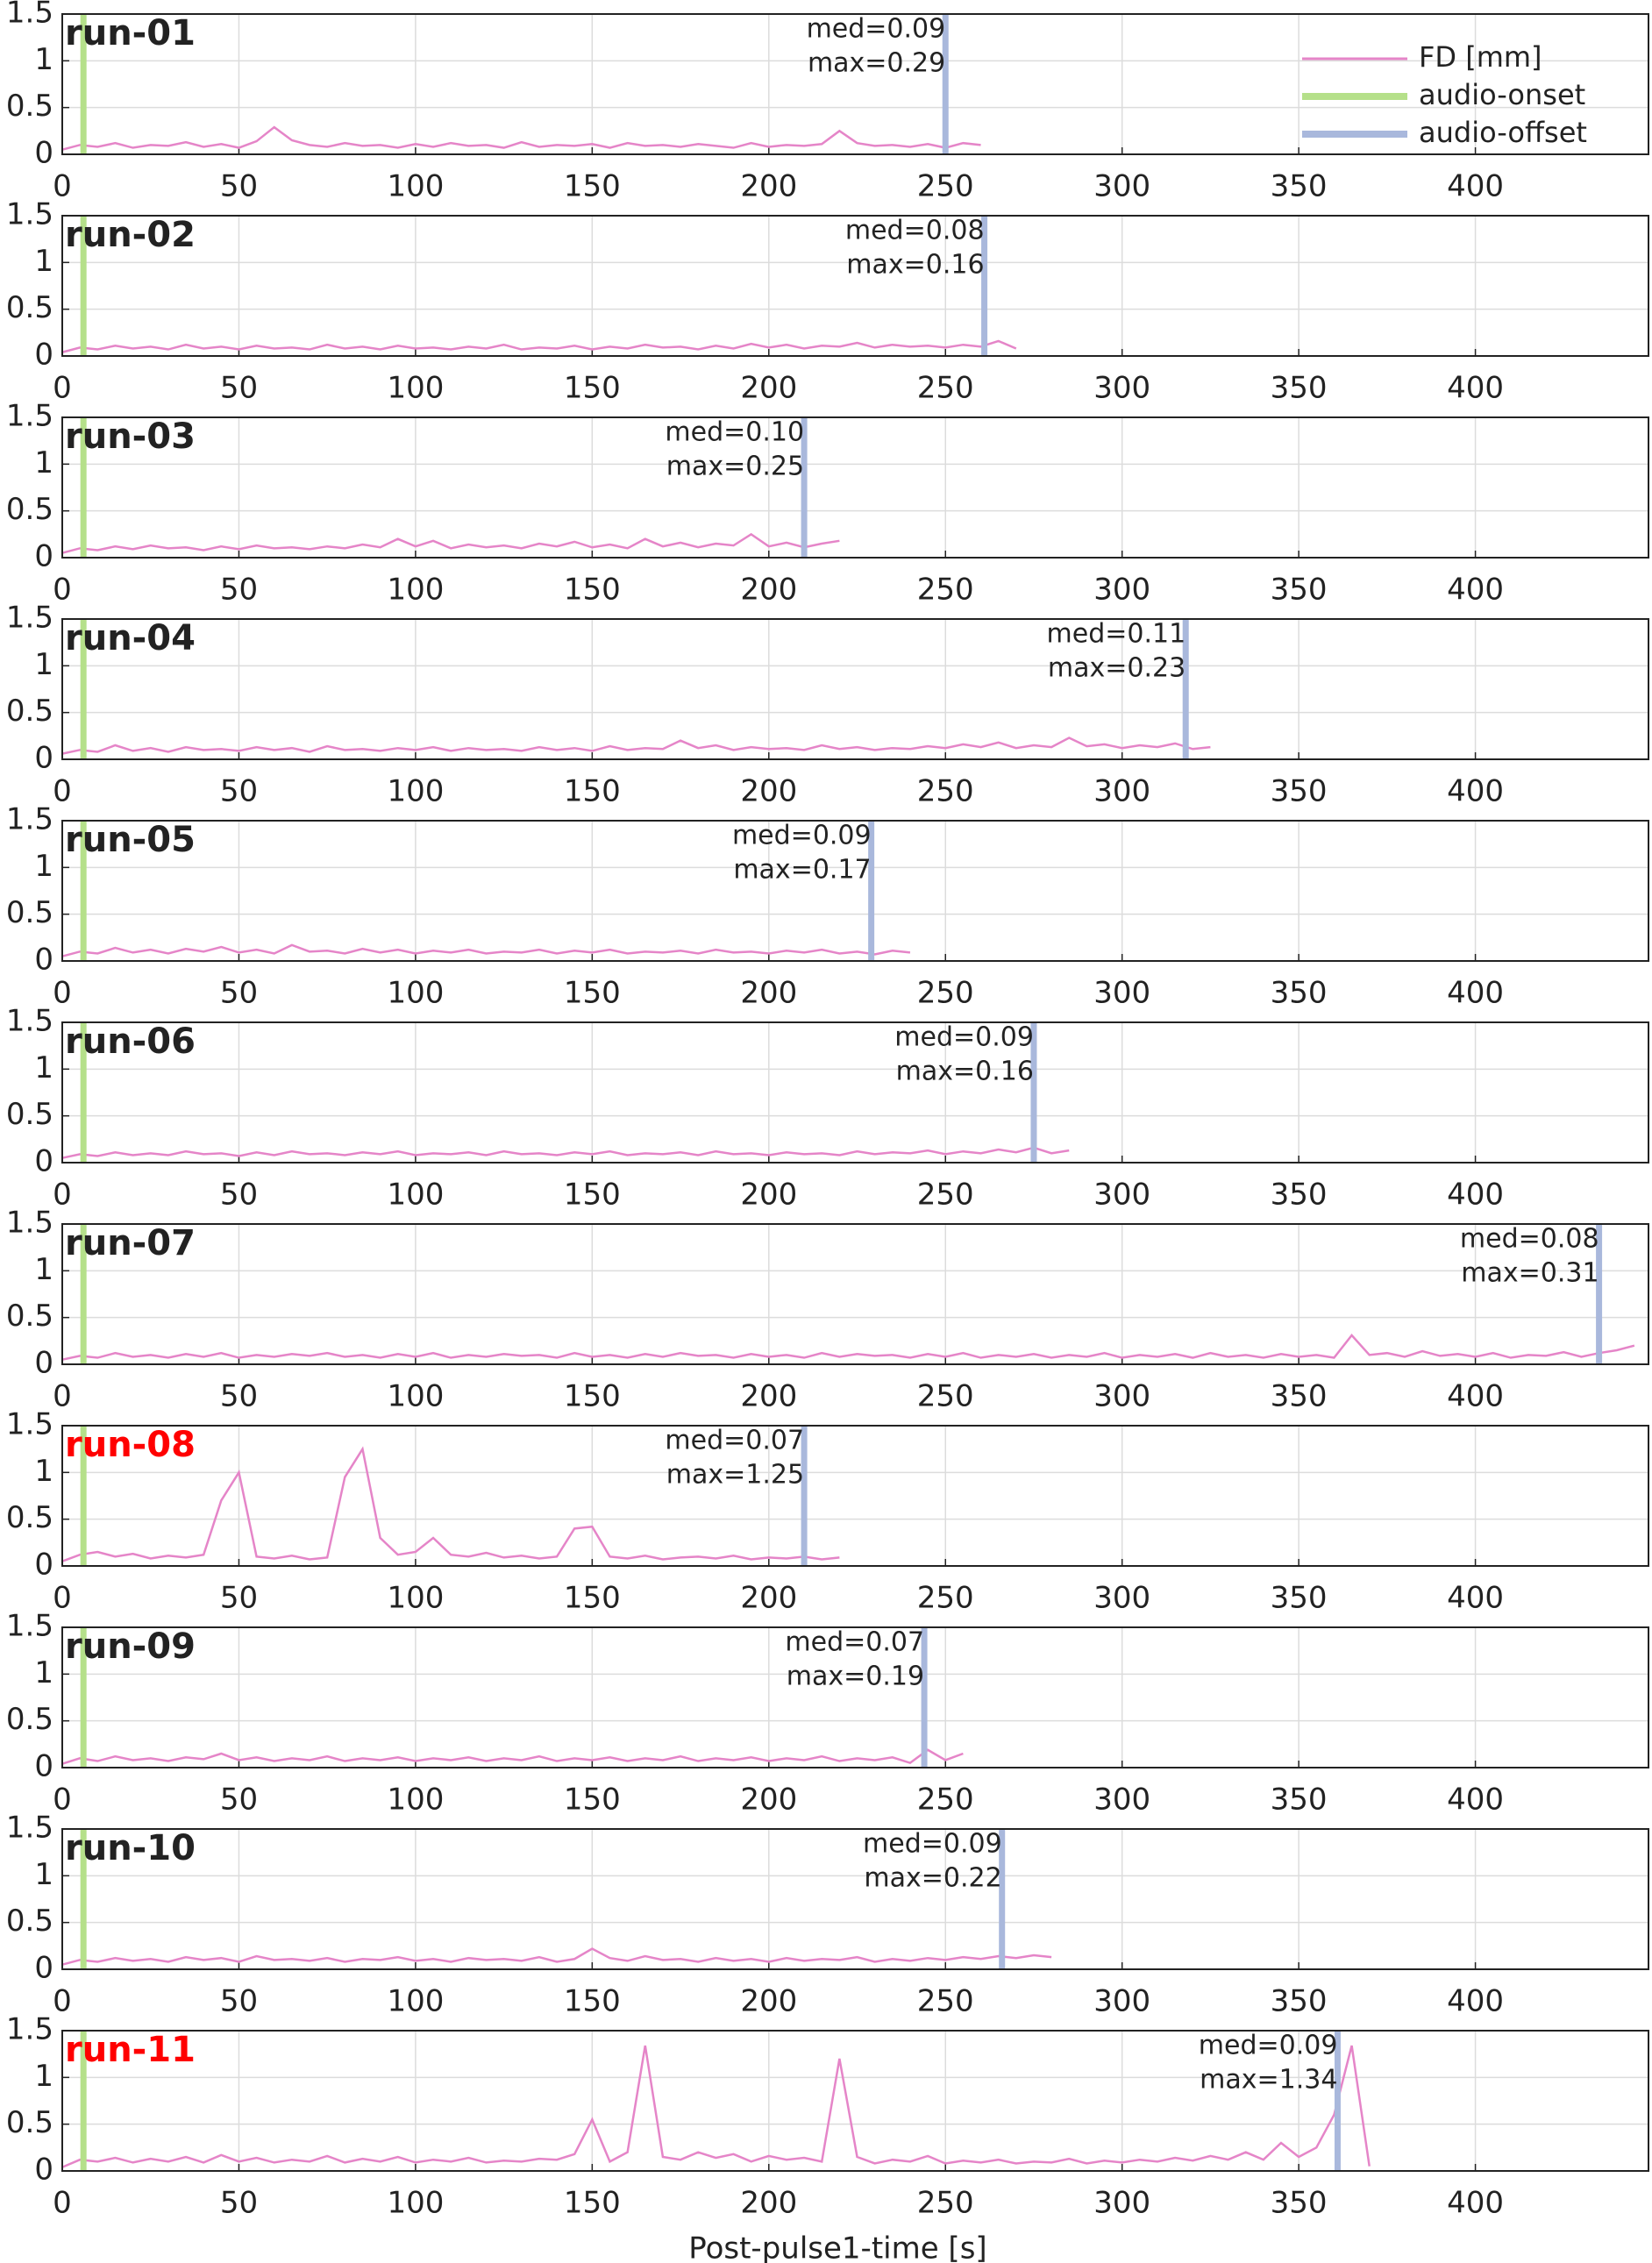 The width and height of the screenshot is (1652, 2263). Describe the element at coordinates (1480, 57) in the screenshot. I see `legend-label: FD [mm]` at that location.